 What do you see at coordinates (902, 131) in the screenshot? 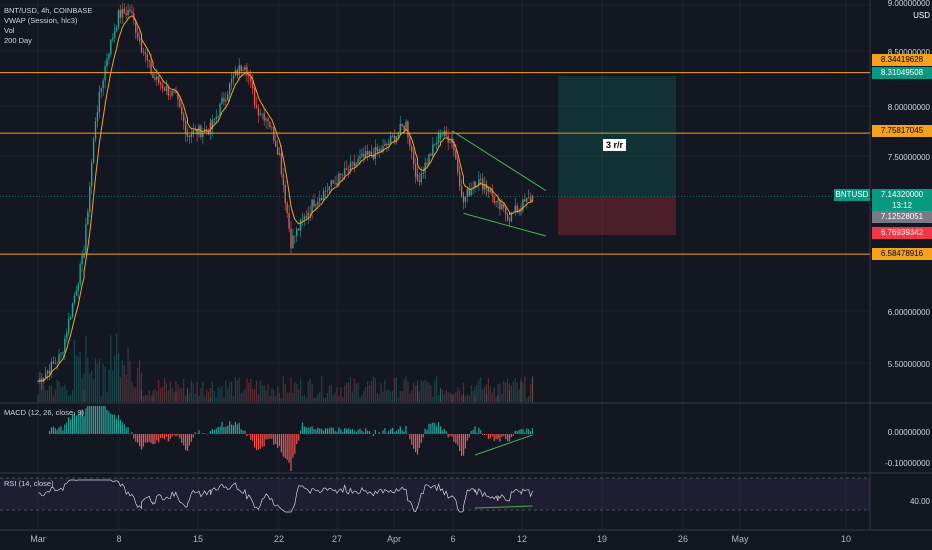
I see `price-tag-resistance-mid: 7.75817045` at bounding box center [902, 131].